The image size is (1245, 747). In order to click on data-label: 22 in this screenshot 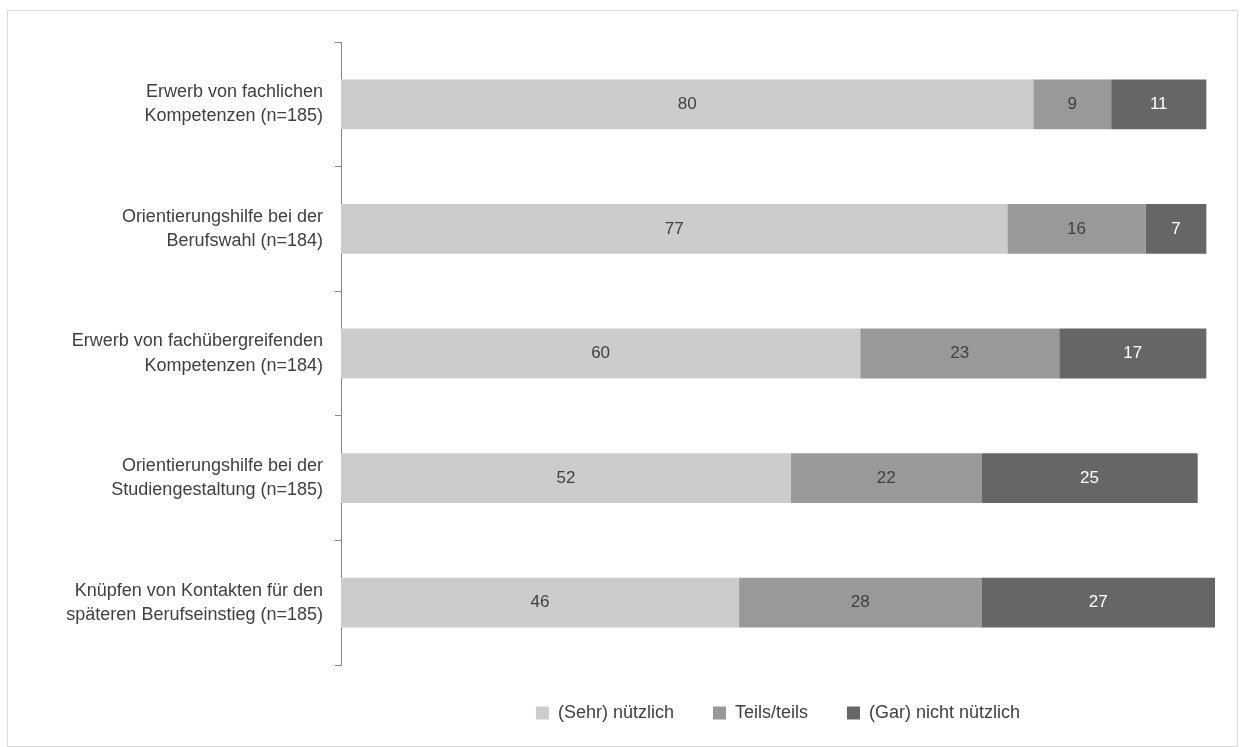, I will do `click(886, 477)`.